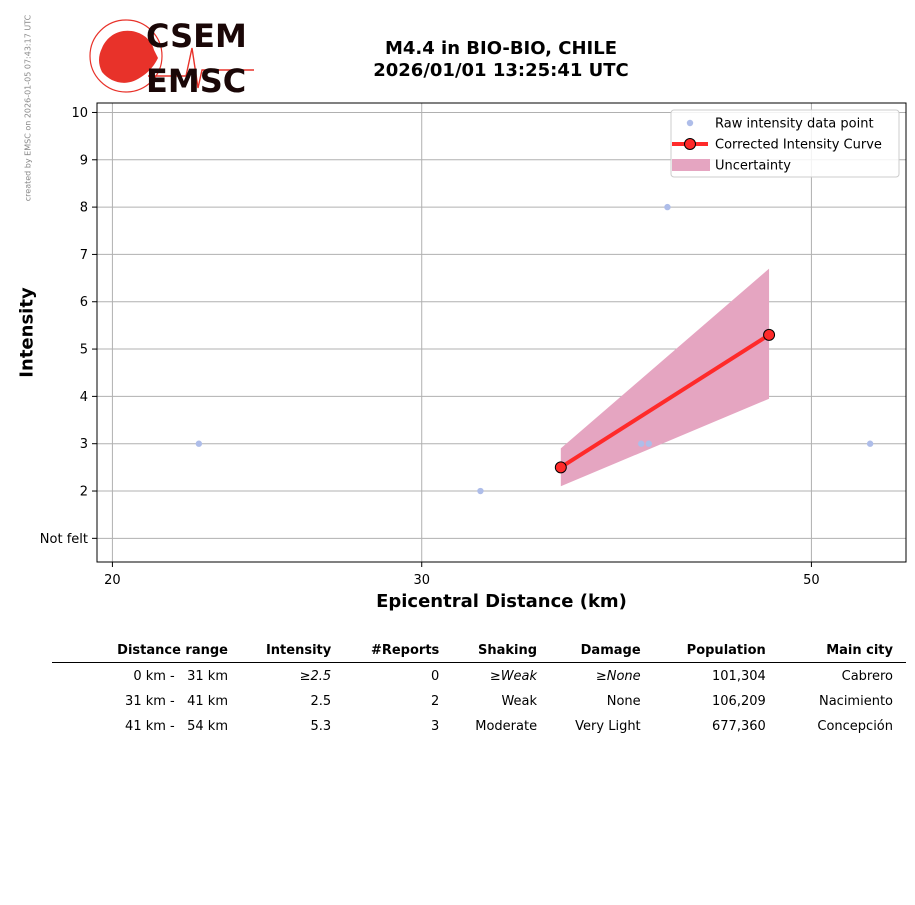  Describe the element at coordinates (519, 701) in the screenshot. I see `cell-shaking: Weak` at that location.